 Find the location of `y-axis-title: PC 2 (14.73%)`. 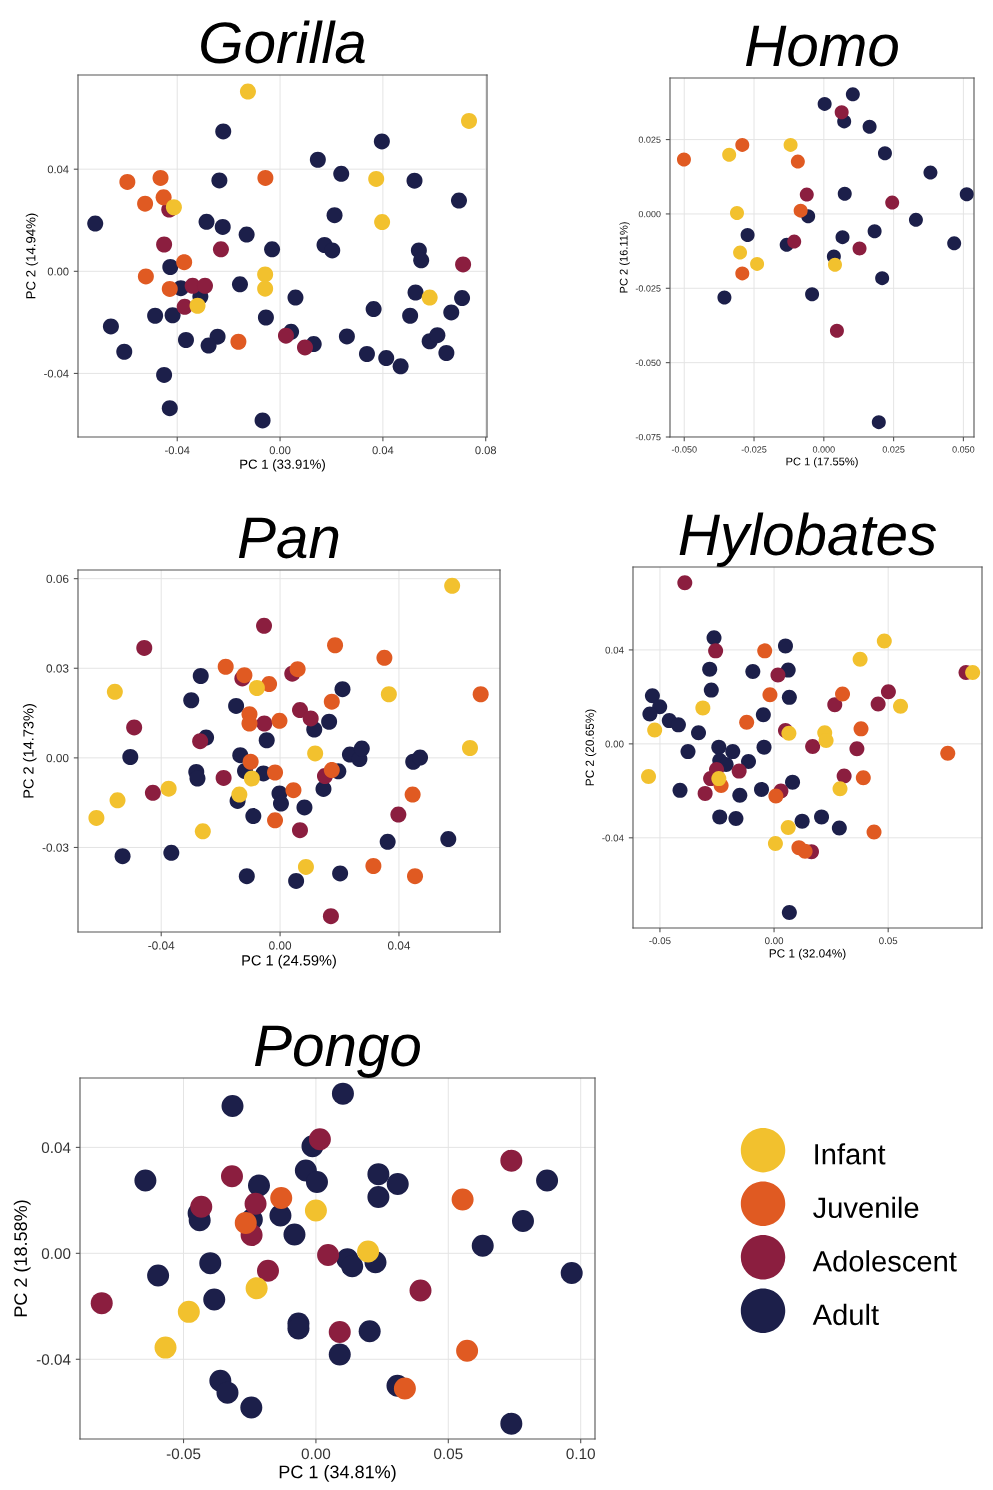

y-axis-title: PC 2 (14.73%) is located at coordinates (29, 751).